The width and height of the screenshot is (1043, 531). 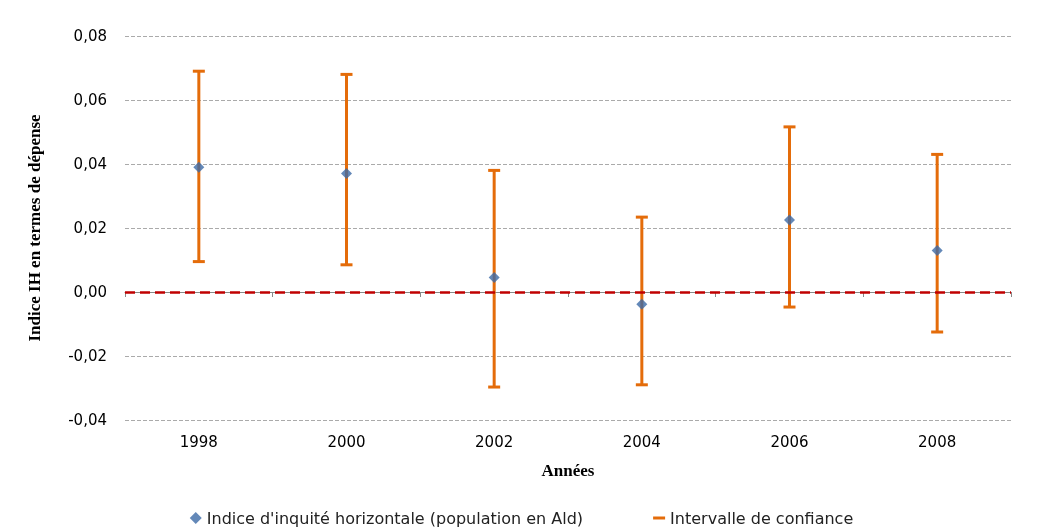 What do you see at coordinates (937, 441) in the screenshot?
I see `x-tick-label: 2008` at bounding box center [937, 441].